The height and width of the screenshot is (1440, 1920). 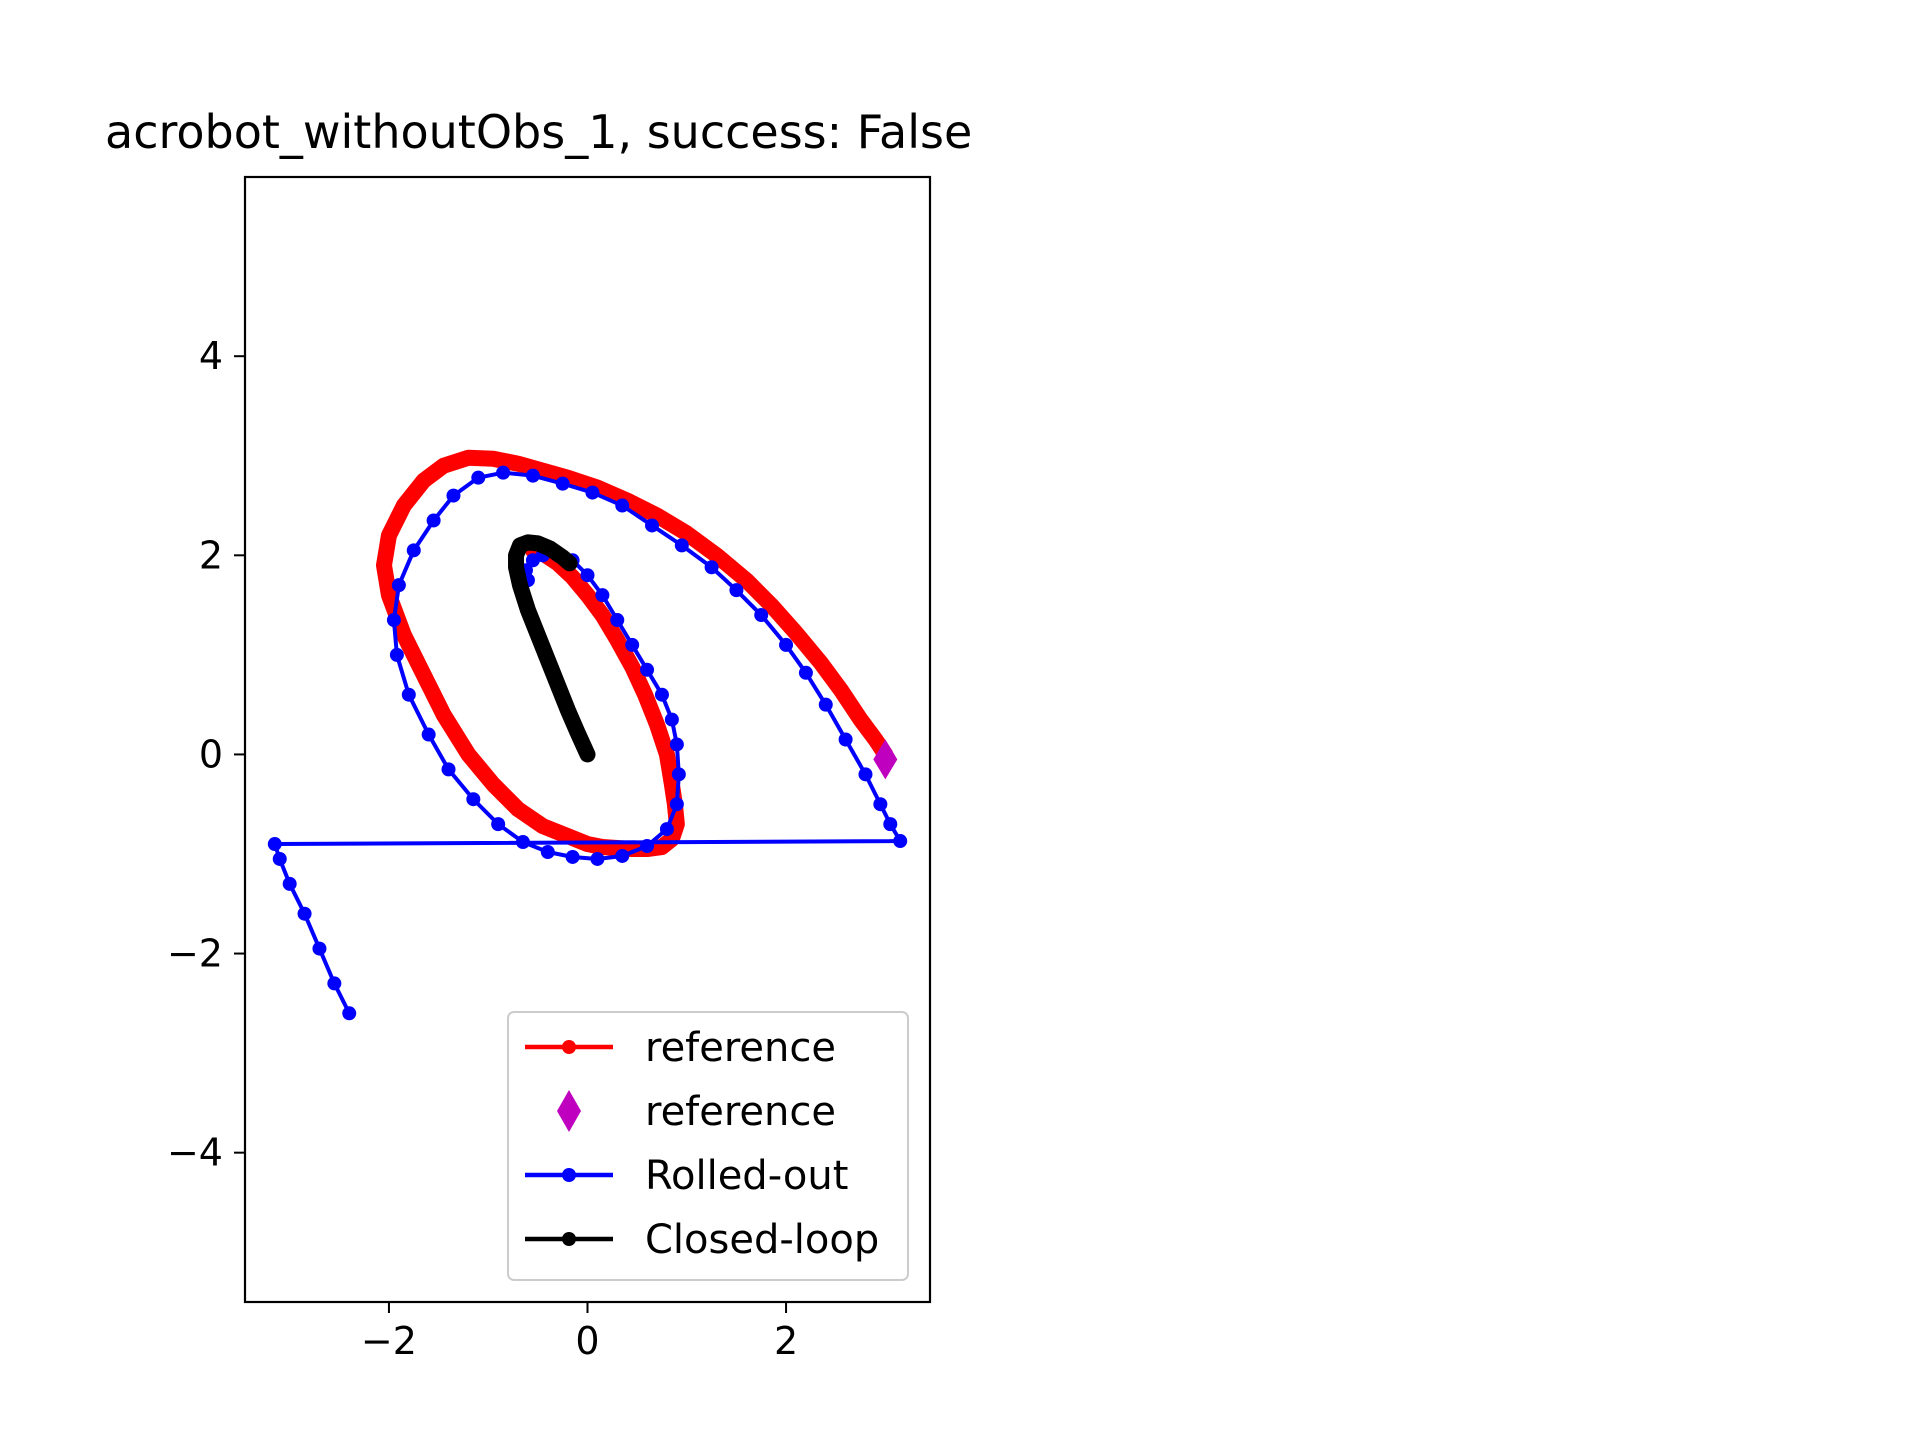 What do you see at coordinates (762, 1240) in the screenshot?
I see `legend-label: Closed-loop` at bounding box center [762, 1240].